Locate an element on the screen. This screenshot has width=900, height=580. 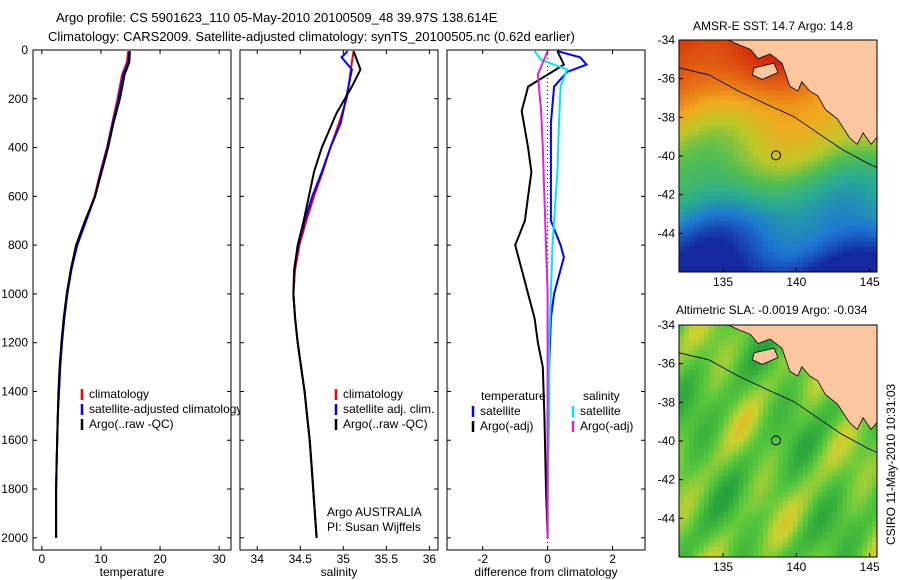
y-tick-label: 200 is located at coordinates (18, 99).